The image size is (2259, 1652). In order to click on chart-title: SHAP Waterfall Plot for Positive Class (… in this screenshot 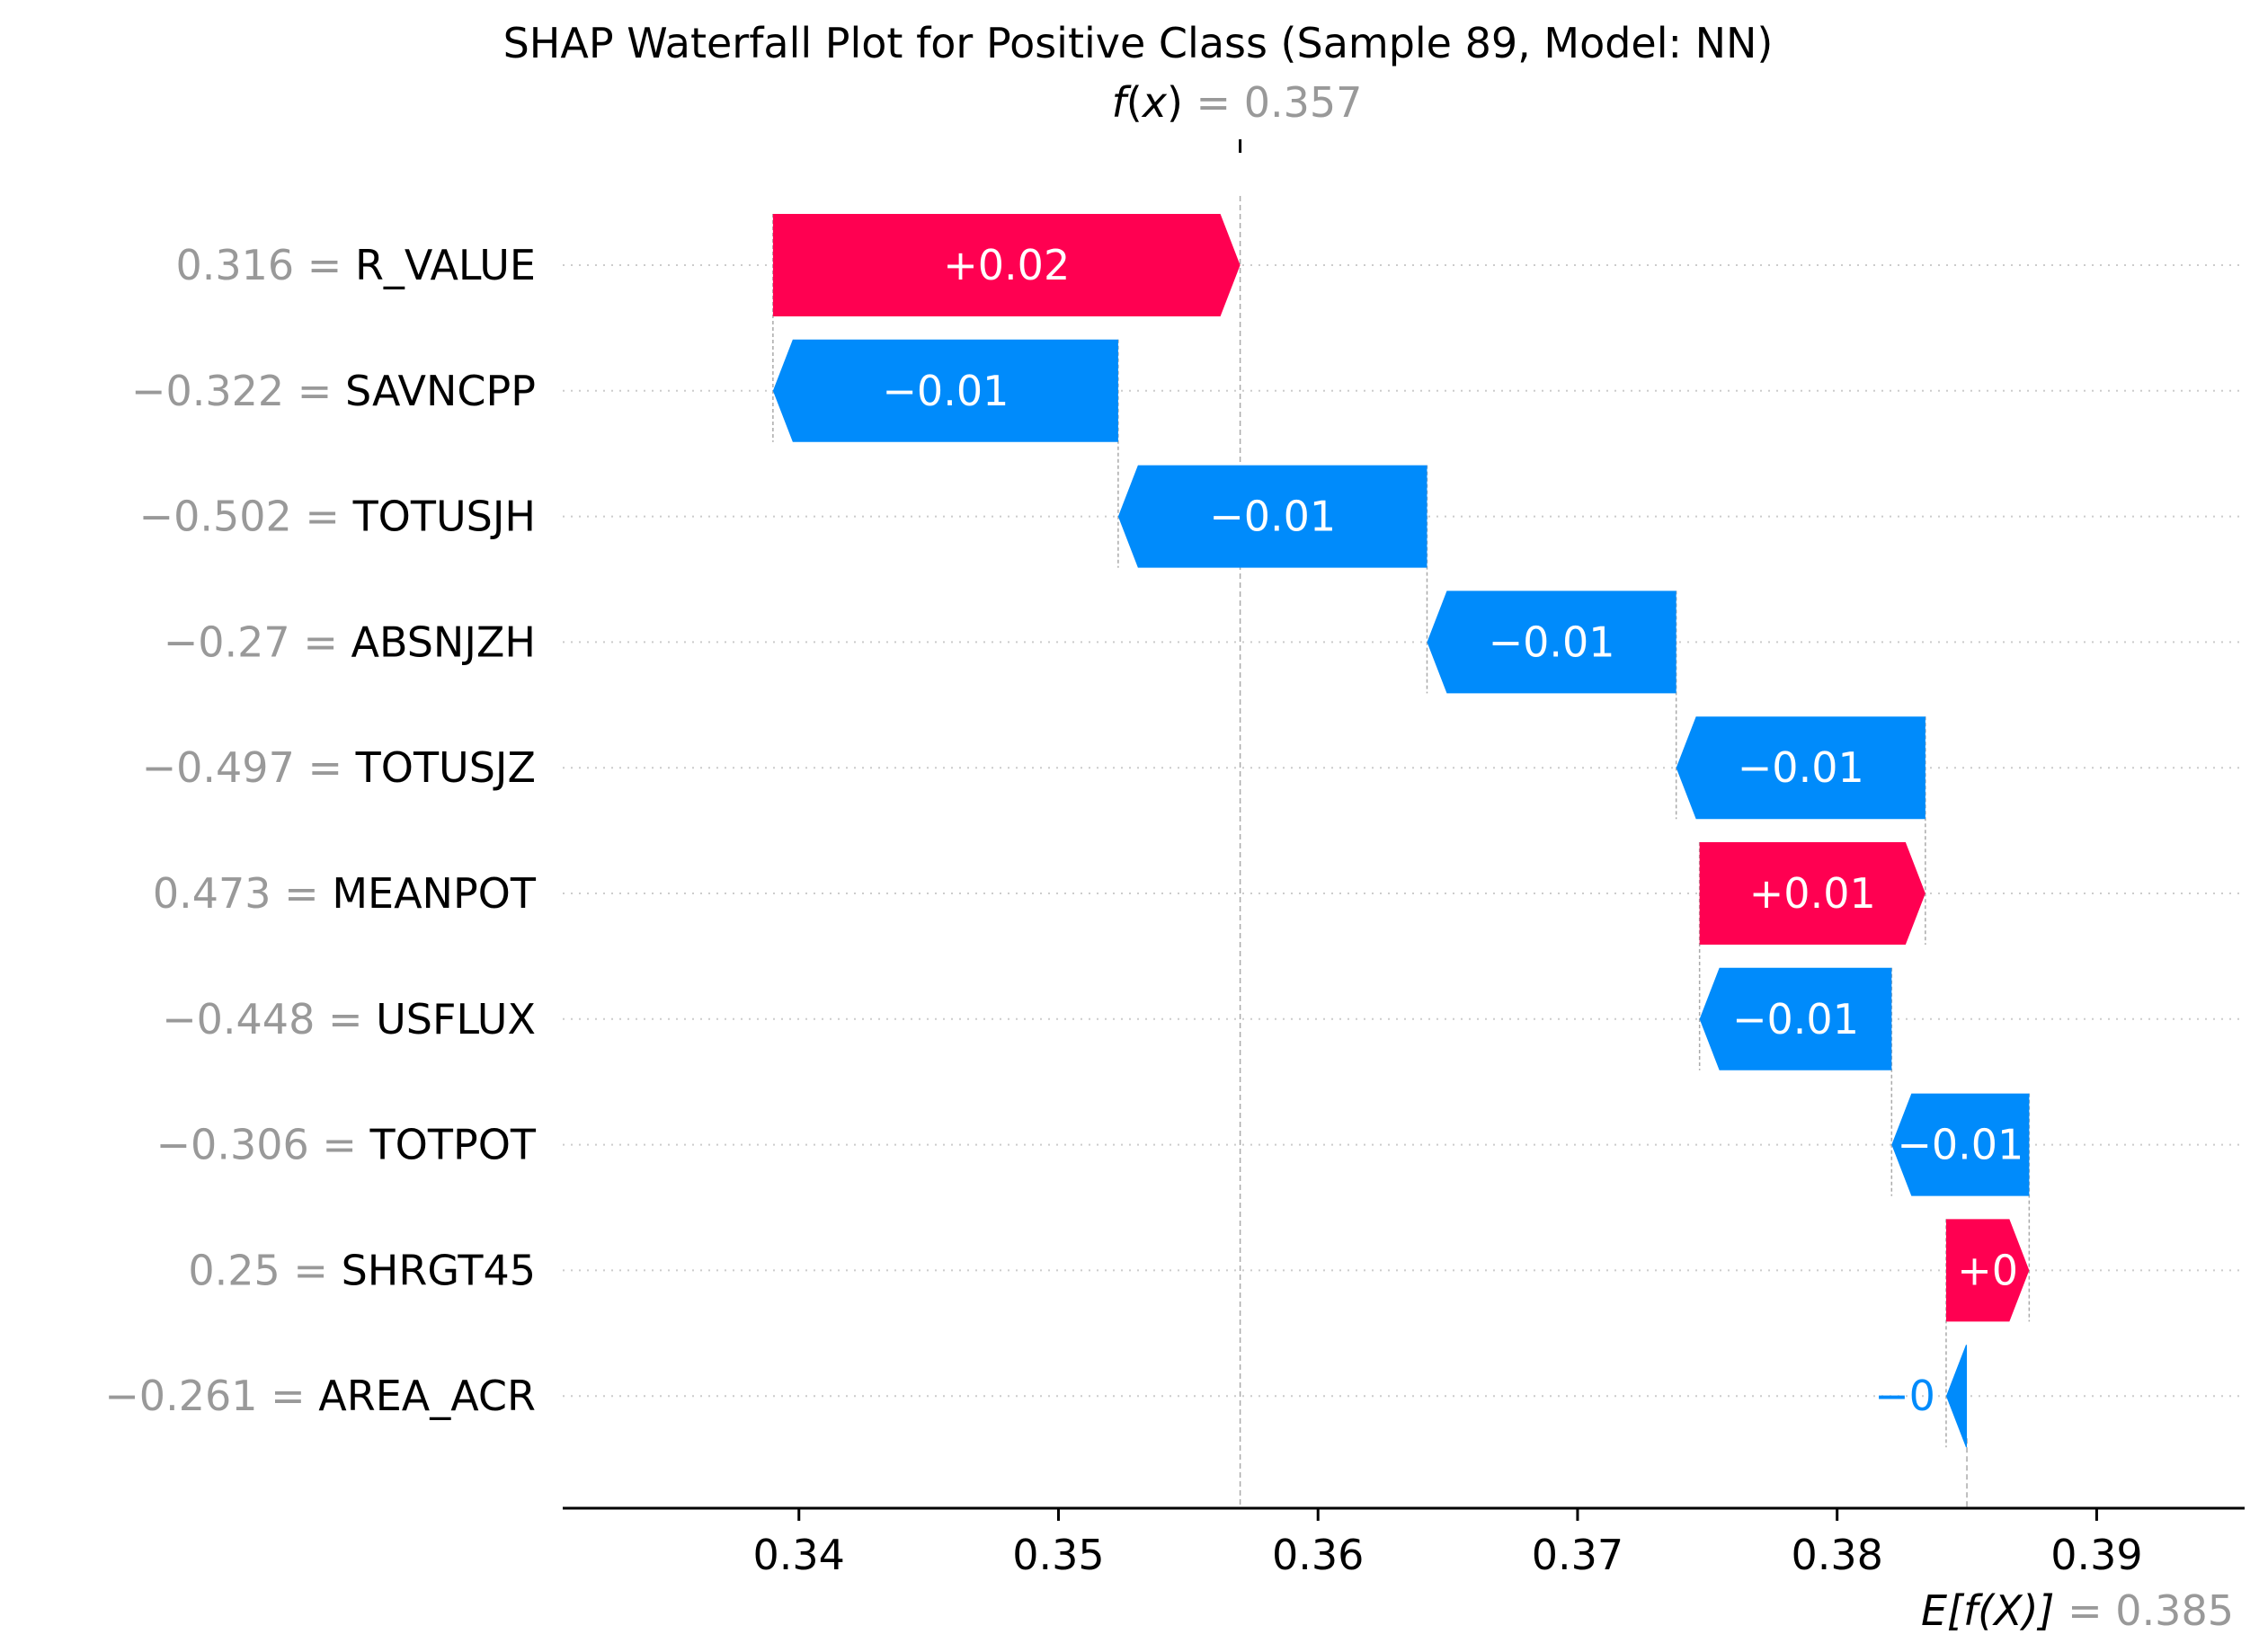, I will do `click(1138, 43)`.